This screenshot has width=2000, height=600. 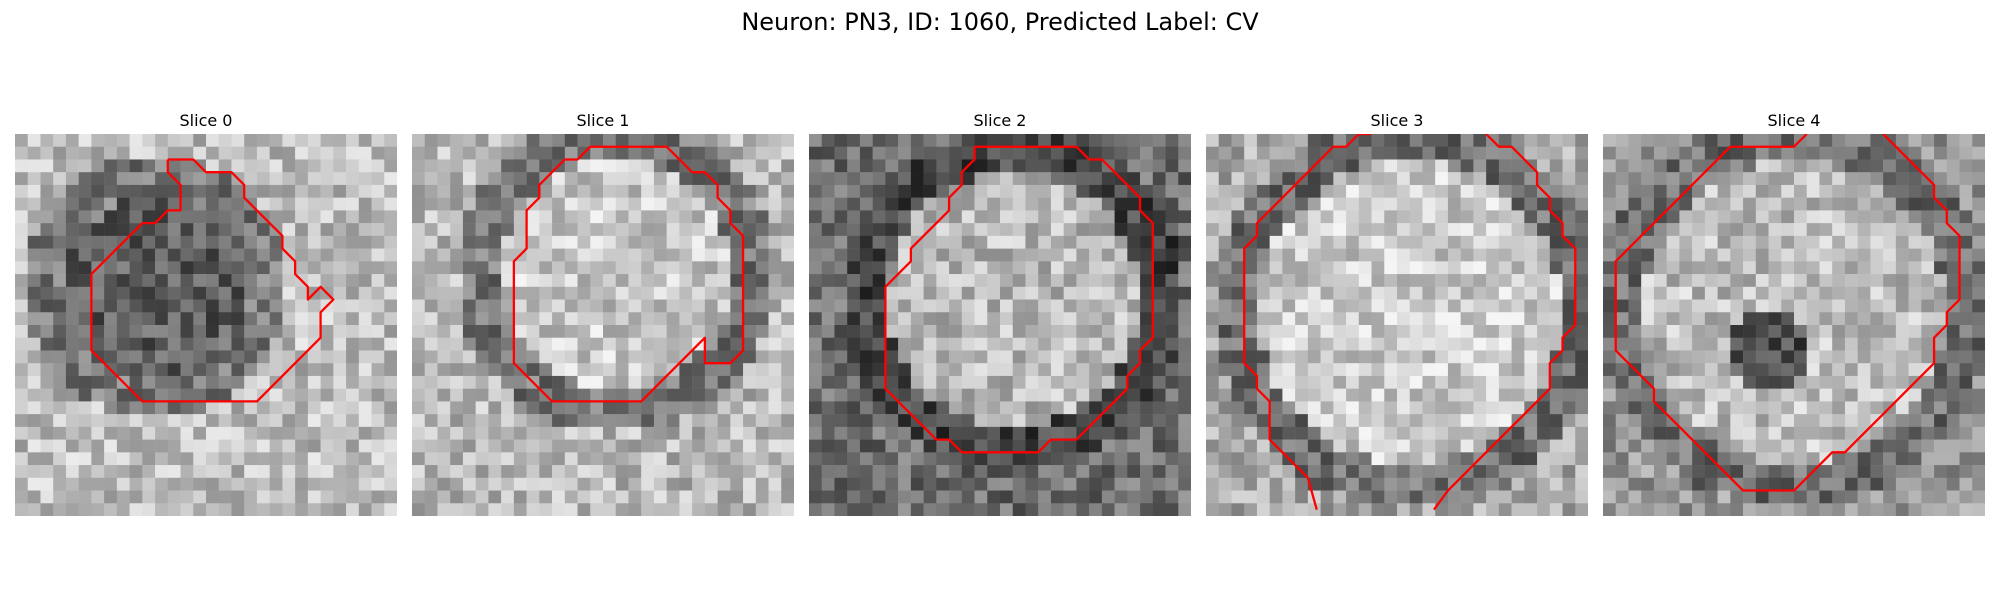 What do you see at coordinates (1397, 120) in the screenshot?
I see `slice-title-3: Slice 3` at bounding box center [1397, 120].